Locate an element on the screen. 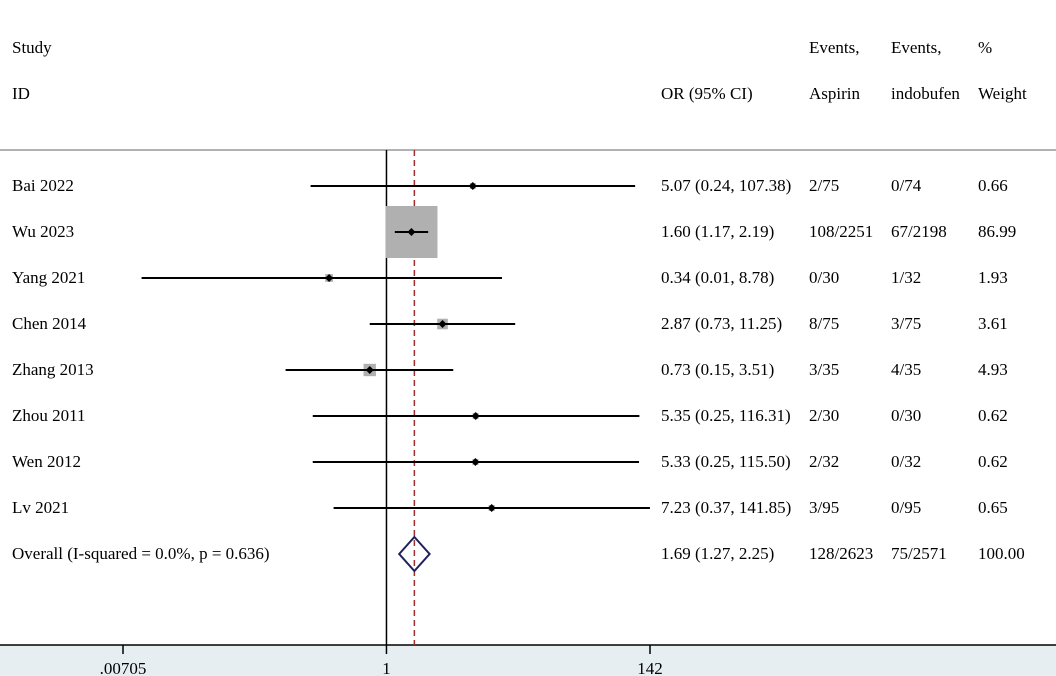  header-events-indobufen-1: Events, is located at coordinates (916, 47).